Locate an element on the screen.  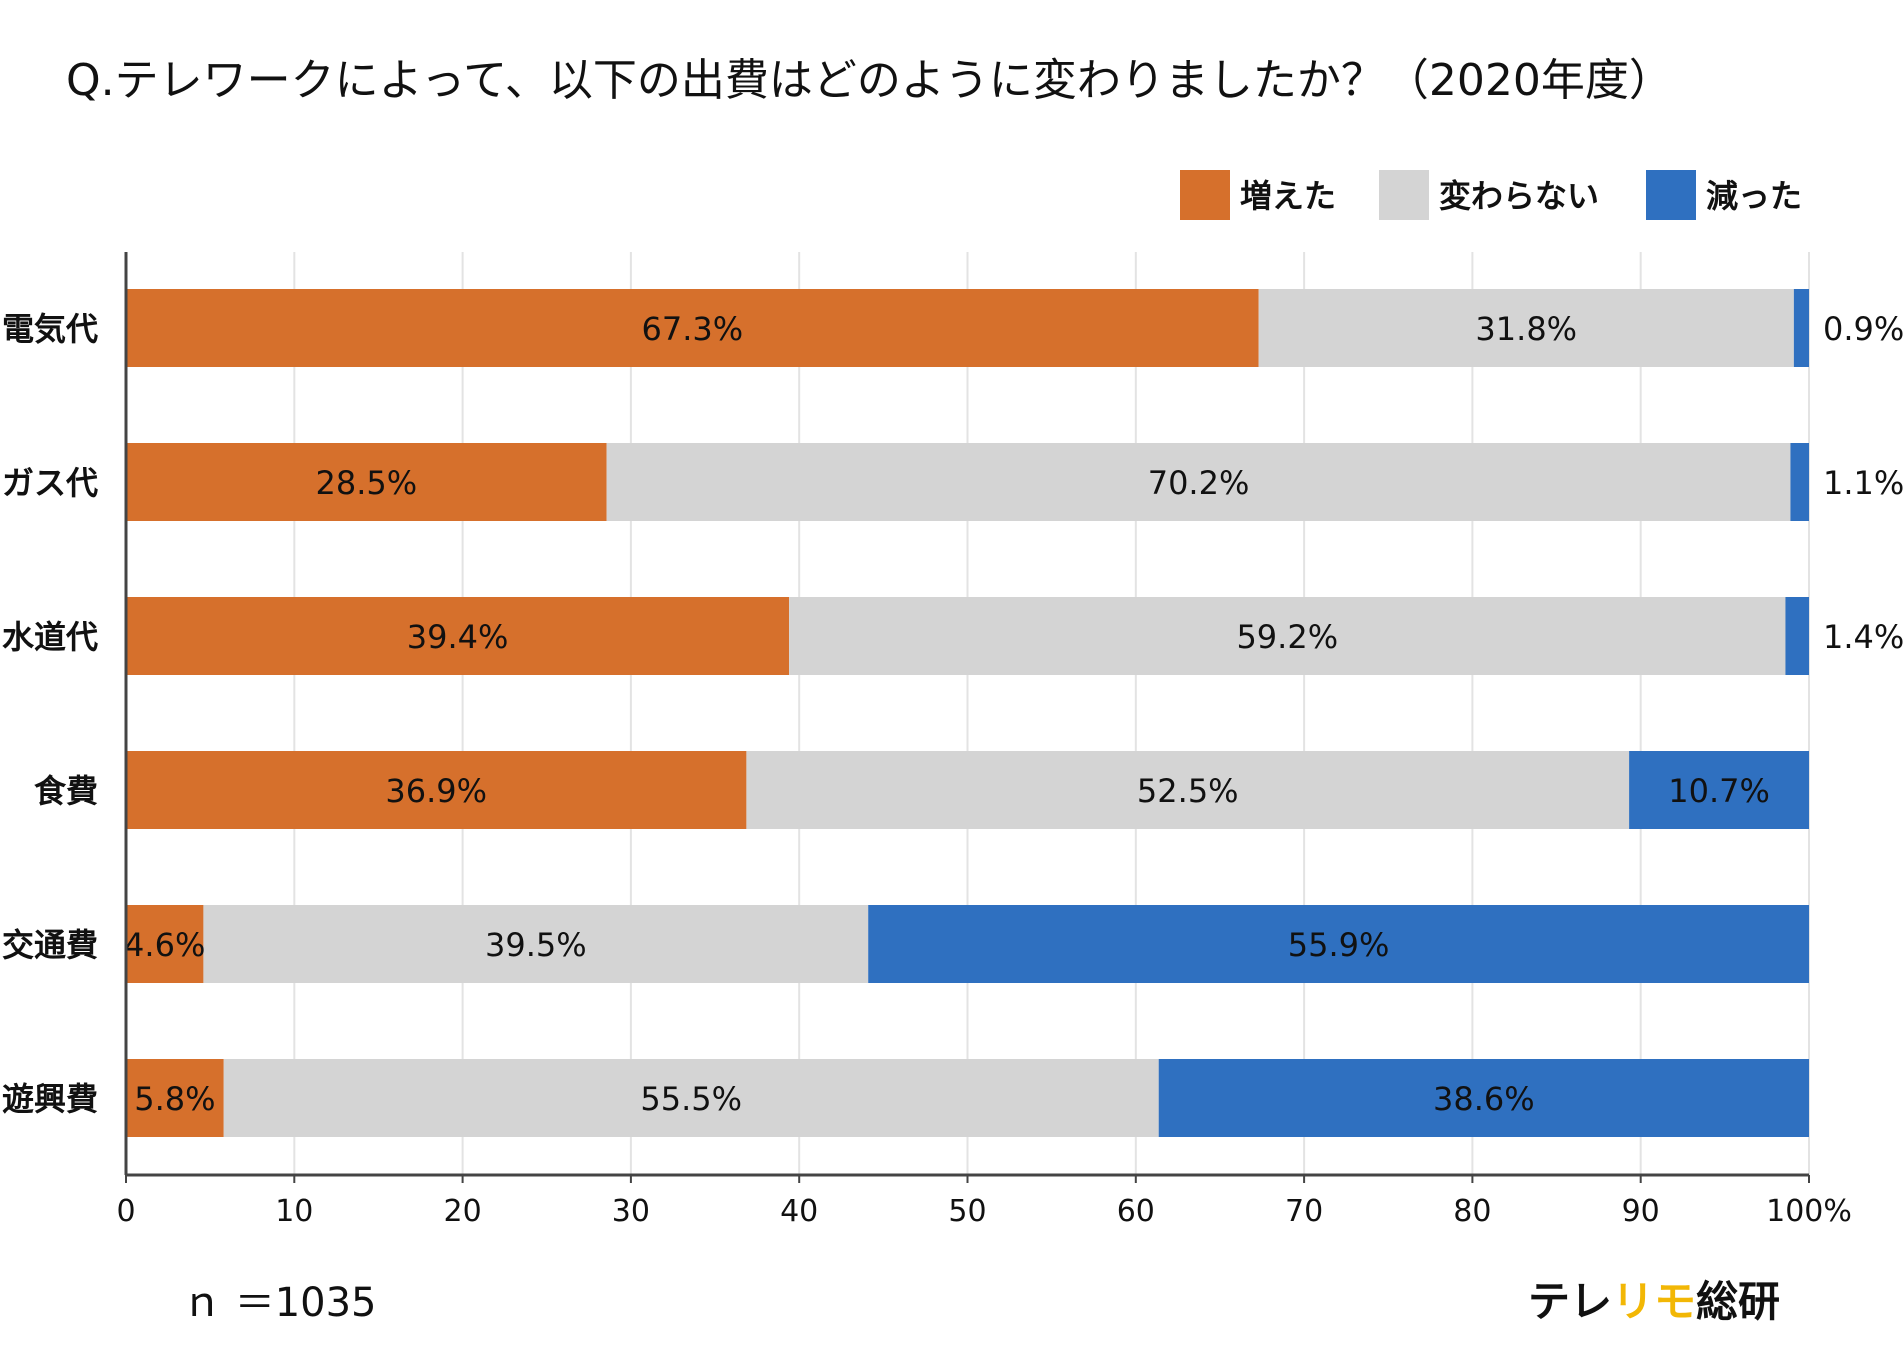
x-tick-label: 20 is located at coordinates (463, 1211).